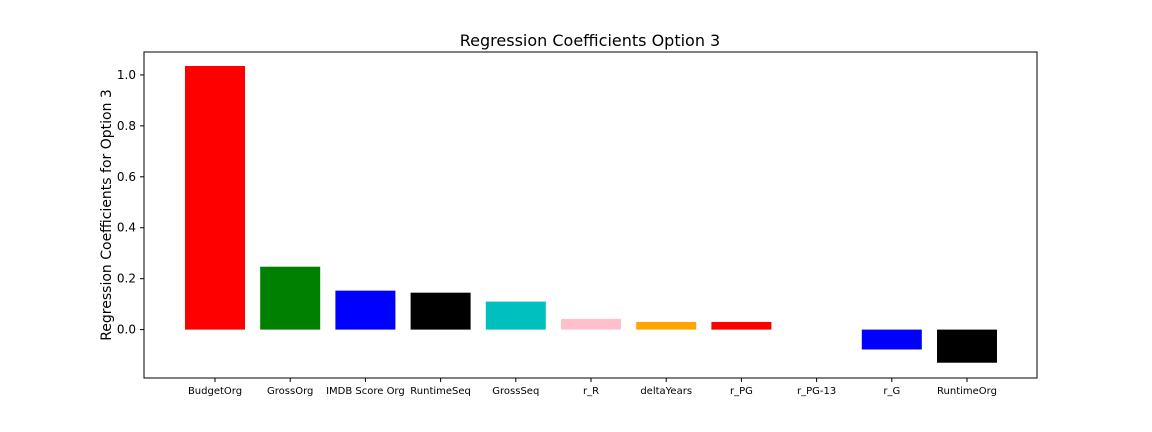 This screenshot has width=1152, height=432. I want to click on y-axis-label: Regression Coefficients for Option 3, so click(107, 215).